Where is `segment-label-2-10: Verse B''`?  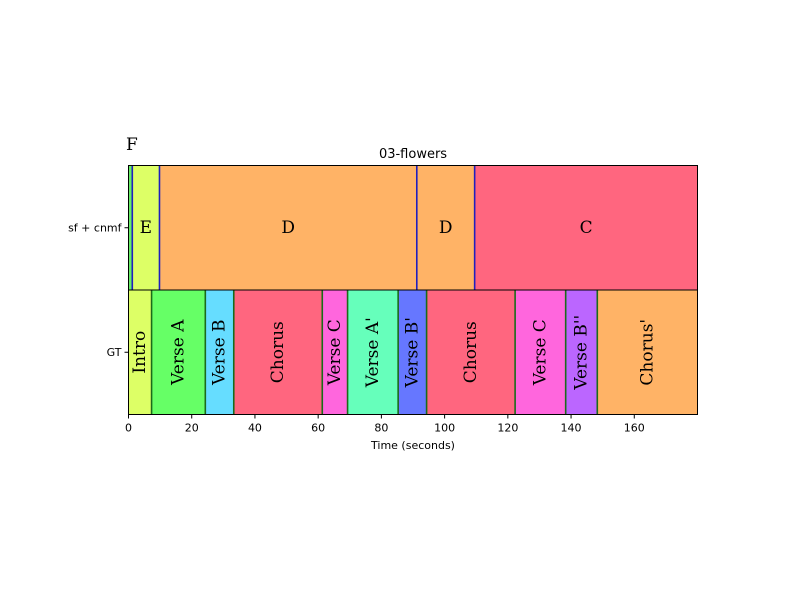
segment-label-2-10: Verse B'' is located at coordinates (581, 353).